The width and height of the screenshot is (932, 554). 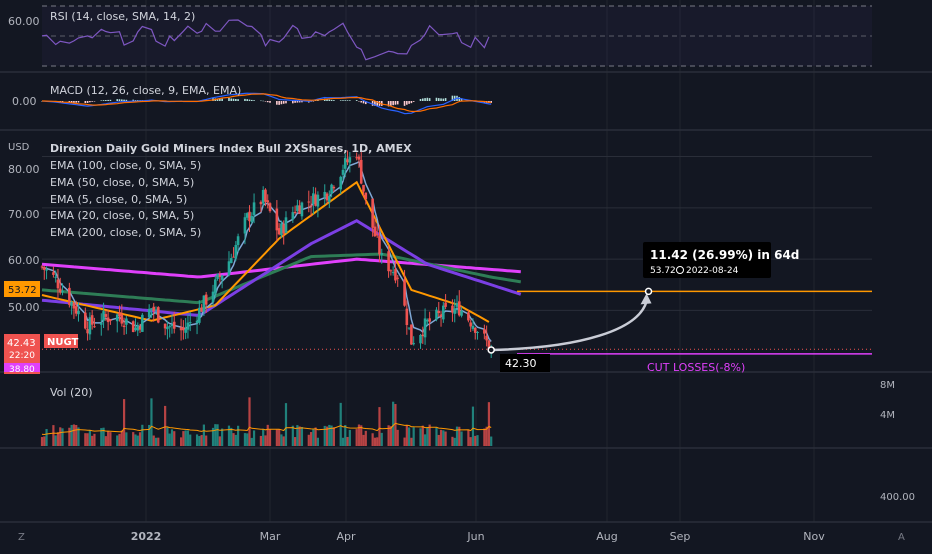 What do you see at coordinates (122, 215) in the screenshot?
I see `indicator-ema-20: EMA (20, close, 0, SMA, 5)` at bounding box center [122, 215].